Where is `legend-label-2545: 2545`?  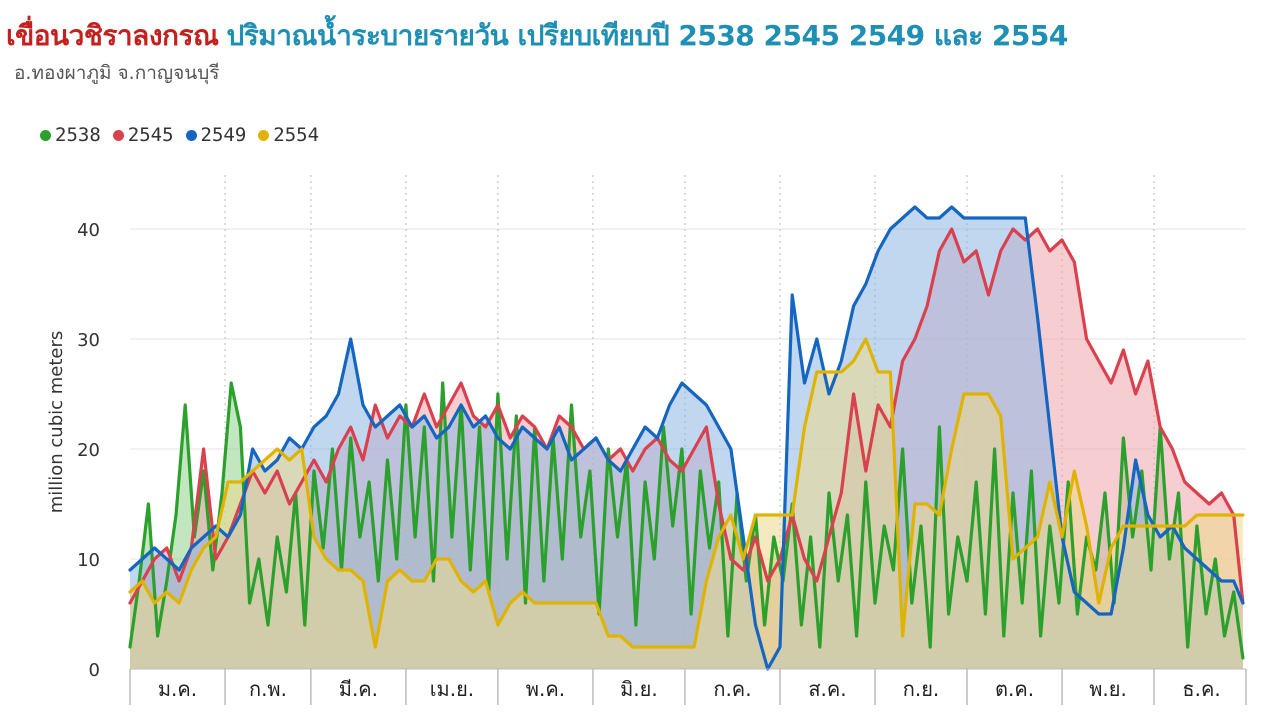 legend-label-2545: 2545 is located at coordinates (150, 135).